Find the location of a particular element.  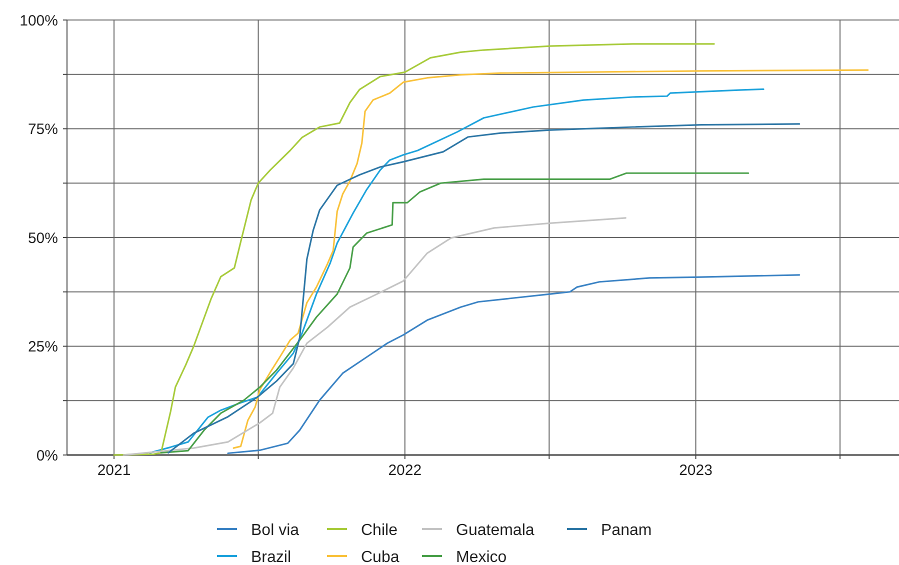

y-tick-label: 50% is located at coordinates (43, 238).